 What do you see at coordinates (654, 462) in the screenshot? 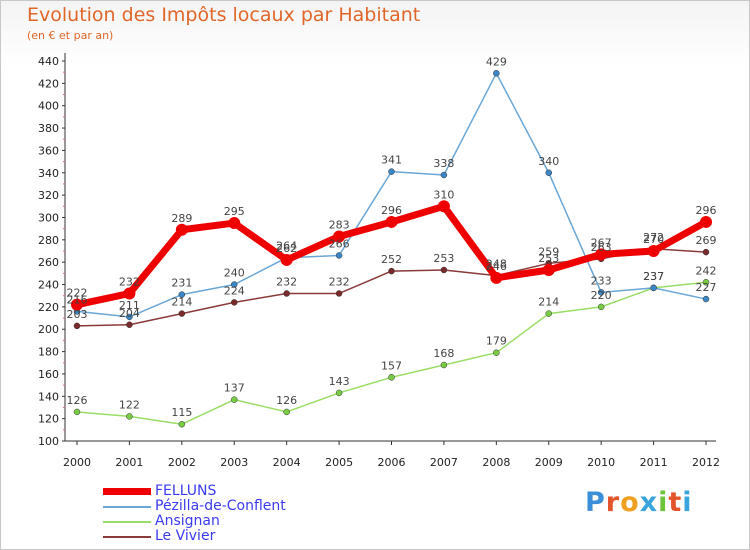
I see `x-tick-label-2011: 2011` at bounding box center [654, 462].